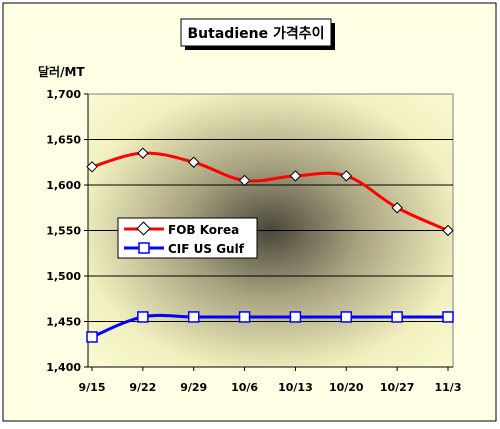 The height and width of the screenshot is (429, 500). Describe the element at coordinates (244, 387) in the screenshot. I see `x-tick-label: 10/6` at that location.